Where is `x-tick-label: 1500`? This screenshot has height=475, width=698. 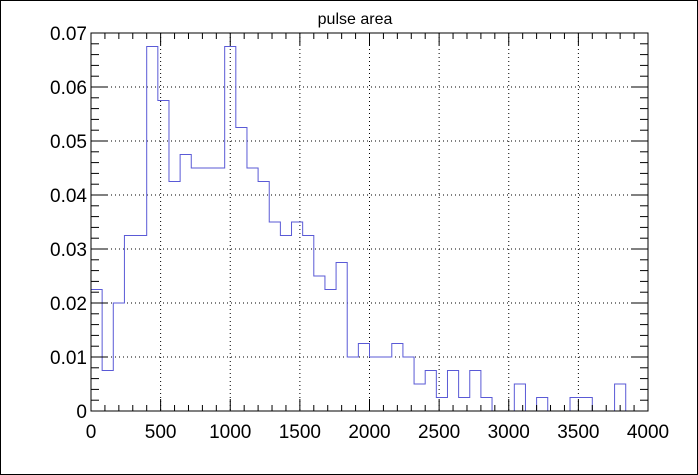
x-tick-label: 1500 is located at coordinates (300, 432).